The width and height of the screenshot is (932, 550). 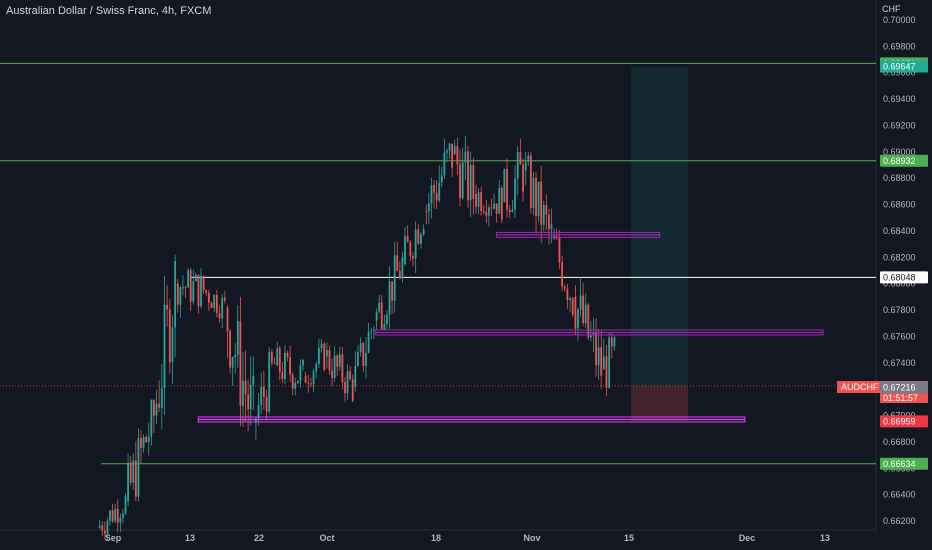 I want to click on y-tick-label: 0.68800, so click(x=899, y=178).